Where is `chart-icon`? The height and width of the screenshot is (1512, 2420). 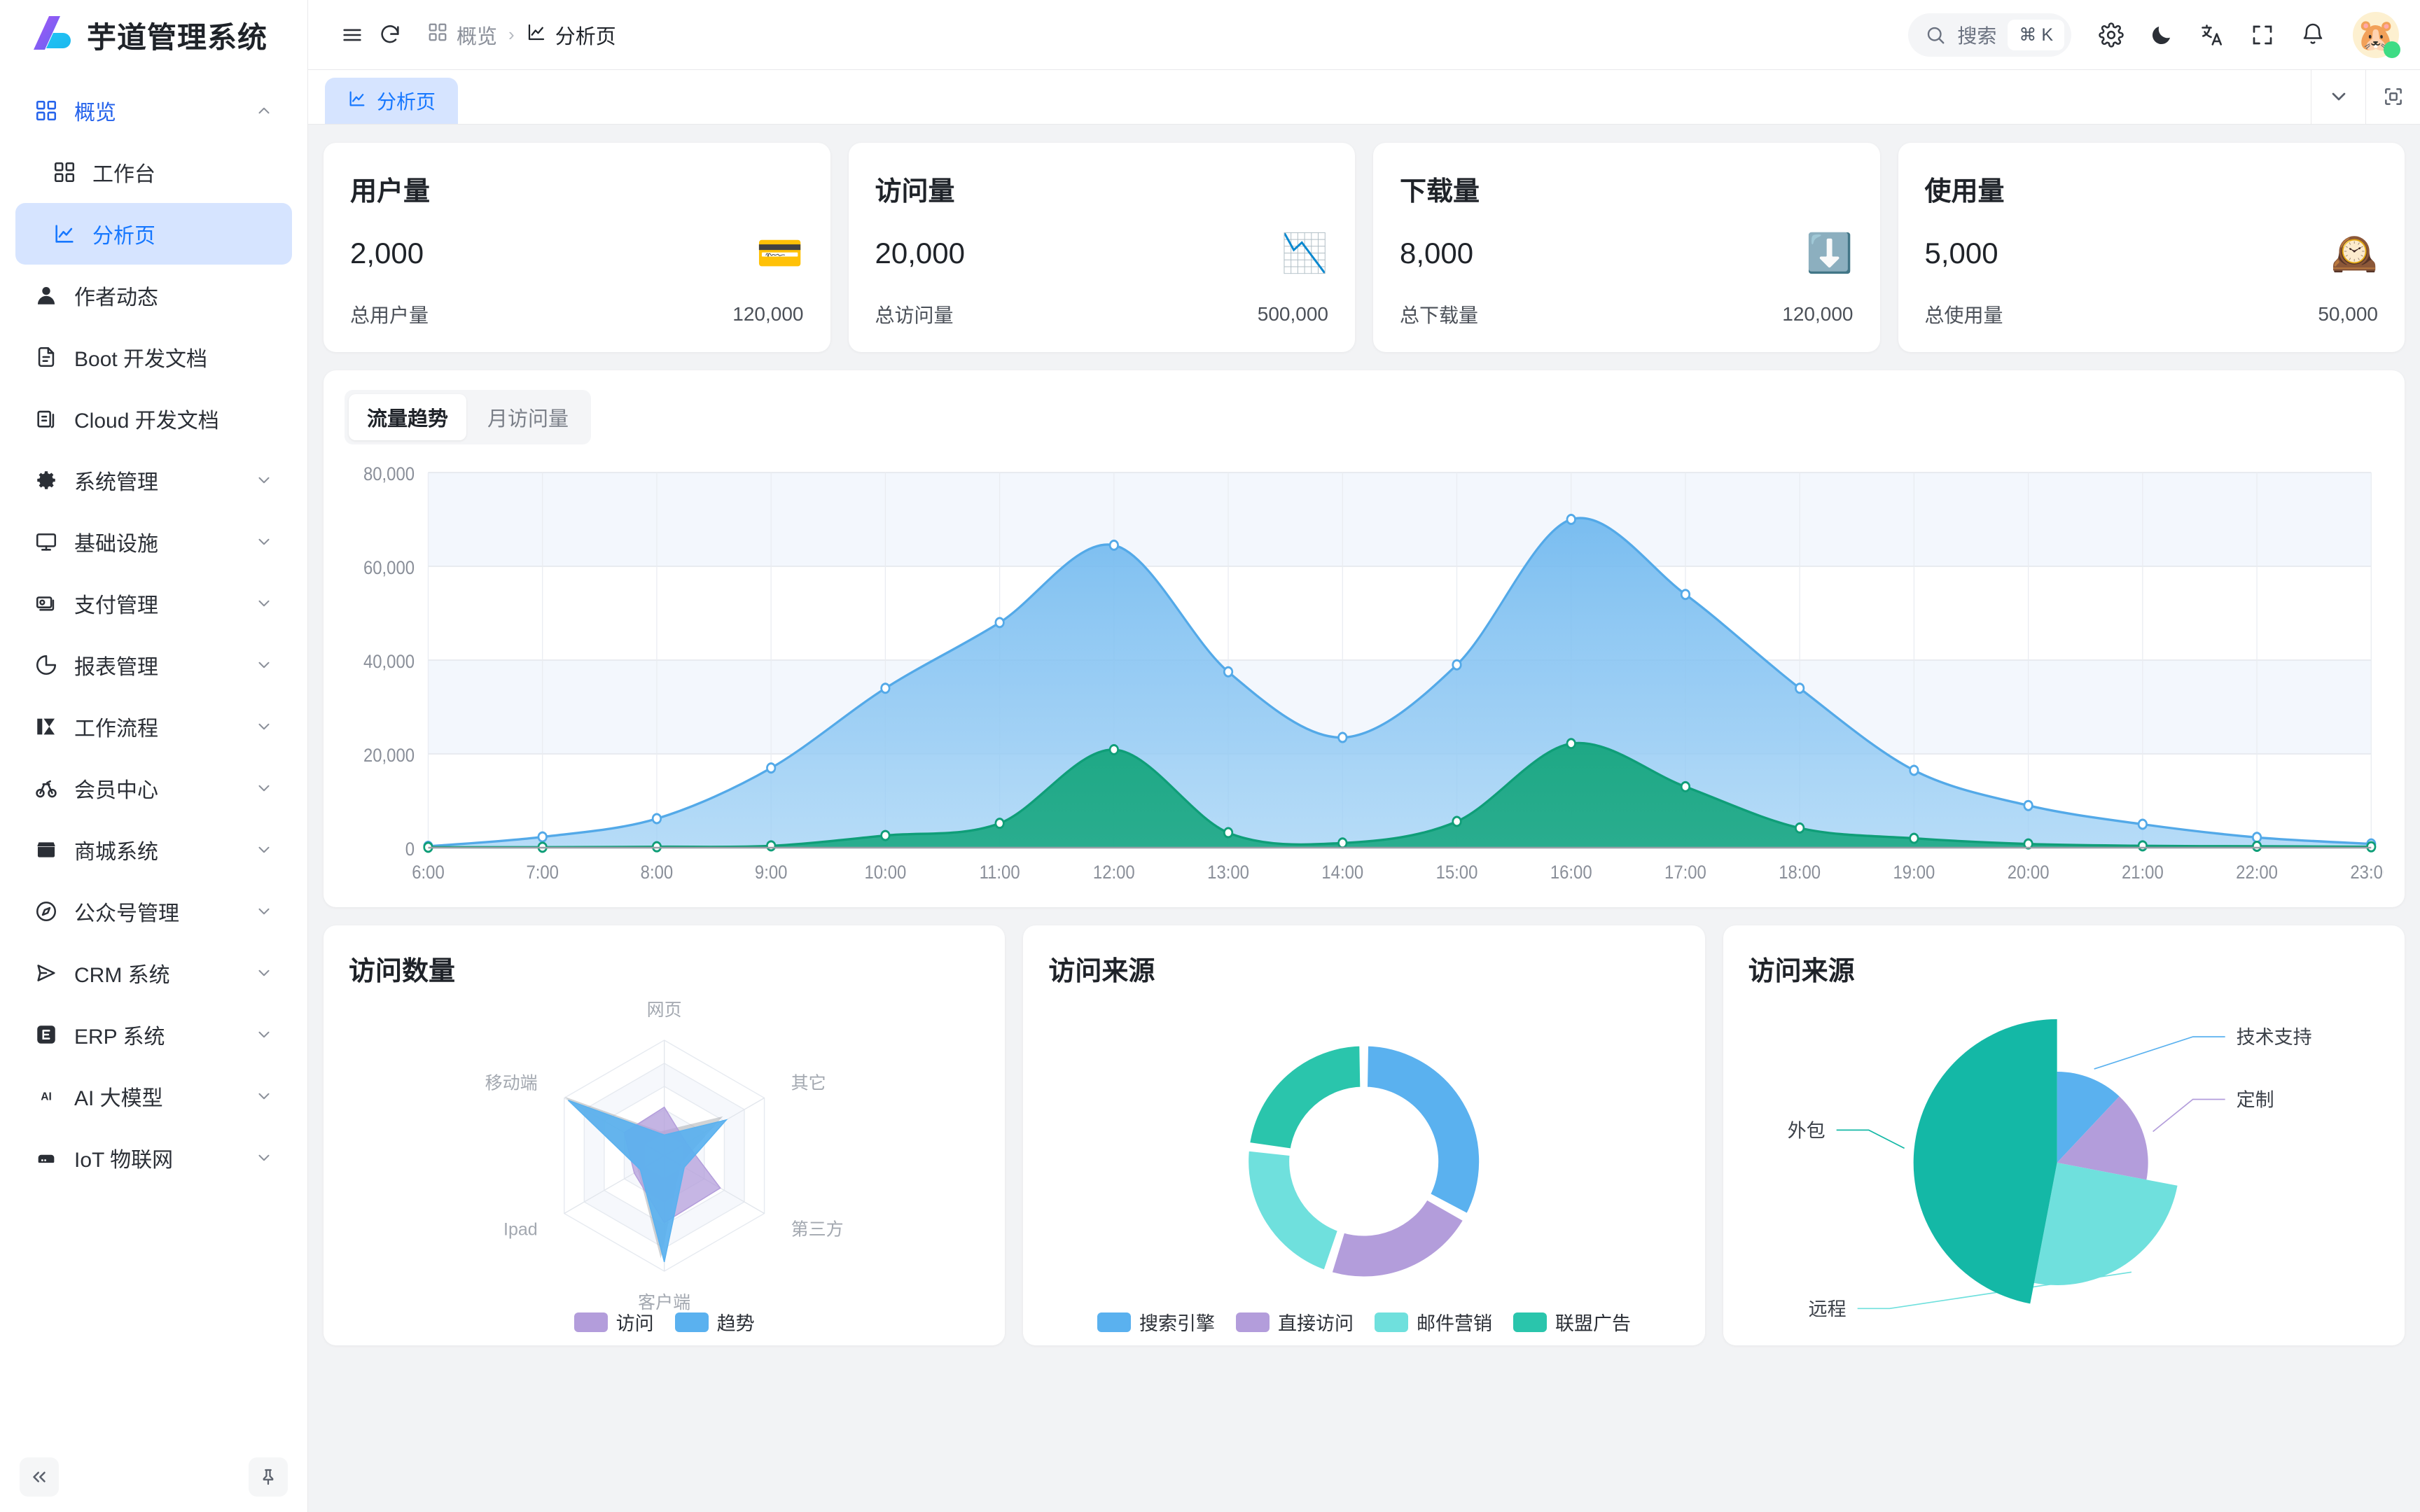 chart-icon is located at coordinates (64, 233).